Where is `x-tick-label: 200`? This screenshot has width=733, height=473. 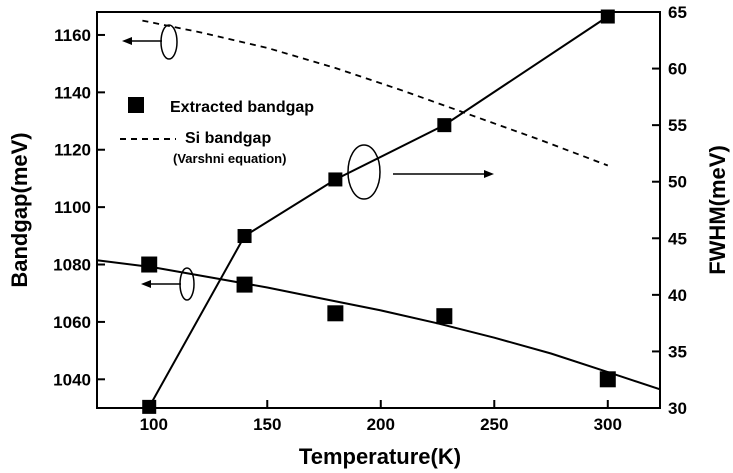 x-tick-label: 200 is located at coordinates (381, 424).